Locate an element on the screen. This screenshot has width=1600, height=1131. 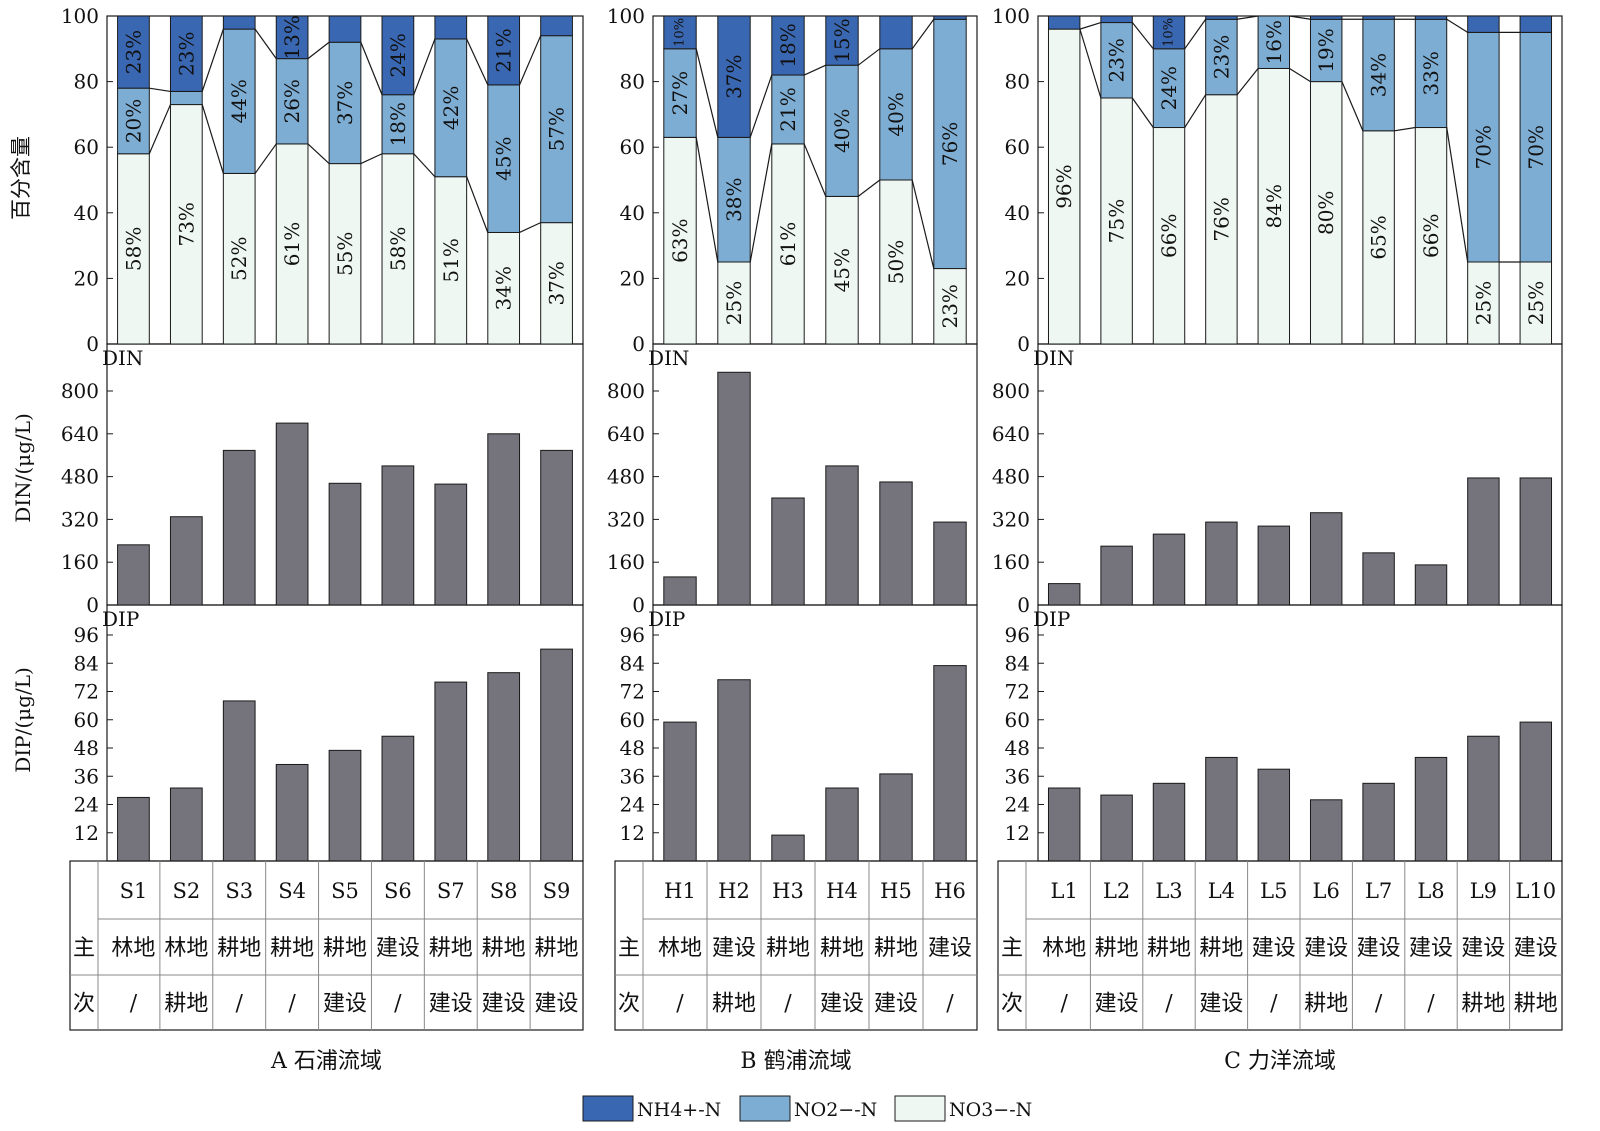
label-no3: 55% is located at coordinates (345, 254).